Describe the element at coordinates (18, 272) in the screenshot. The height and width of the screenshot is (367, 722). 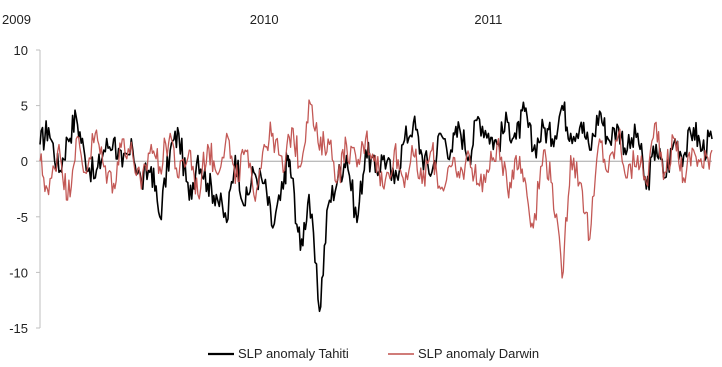
I see `y-tick-label: -10` at that location.